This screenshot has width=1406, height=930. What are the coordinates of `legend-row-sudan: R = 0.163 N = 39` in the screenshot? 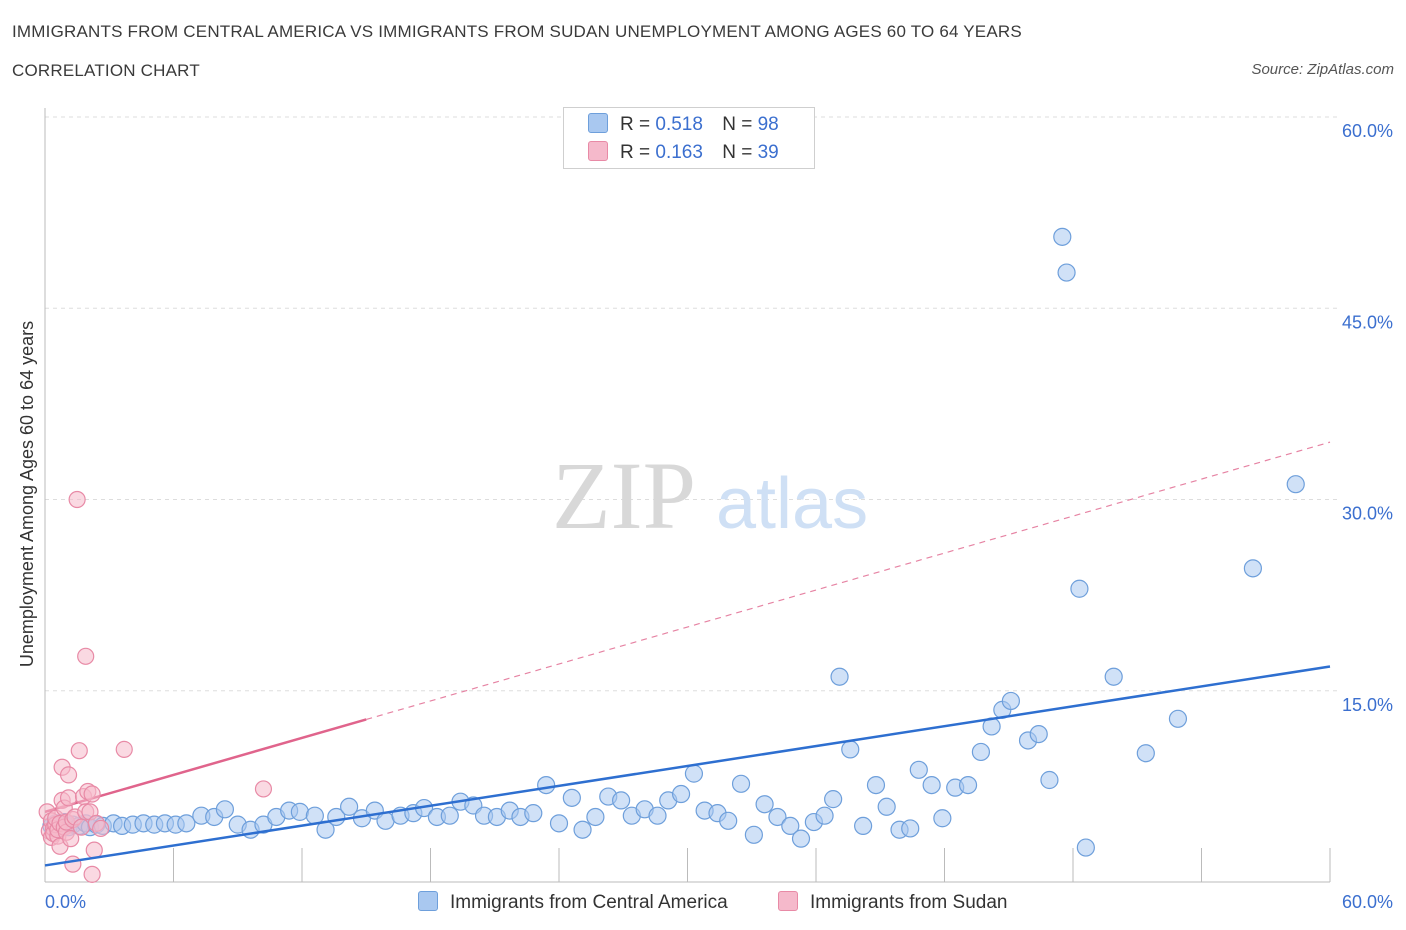 It's located at (683, 153).